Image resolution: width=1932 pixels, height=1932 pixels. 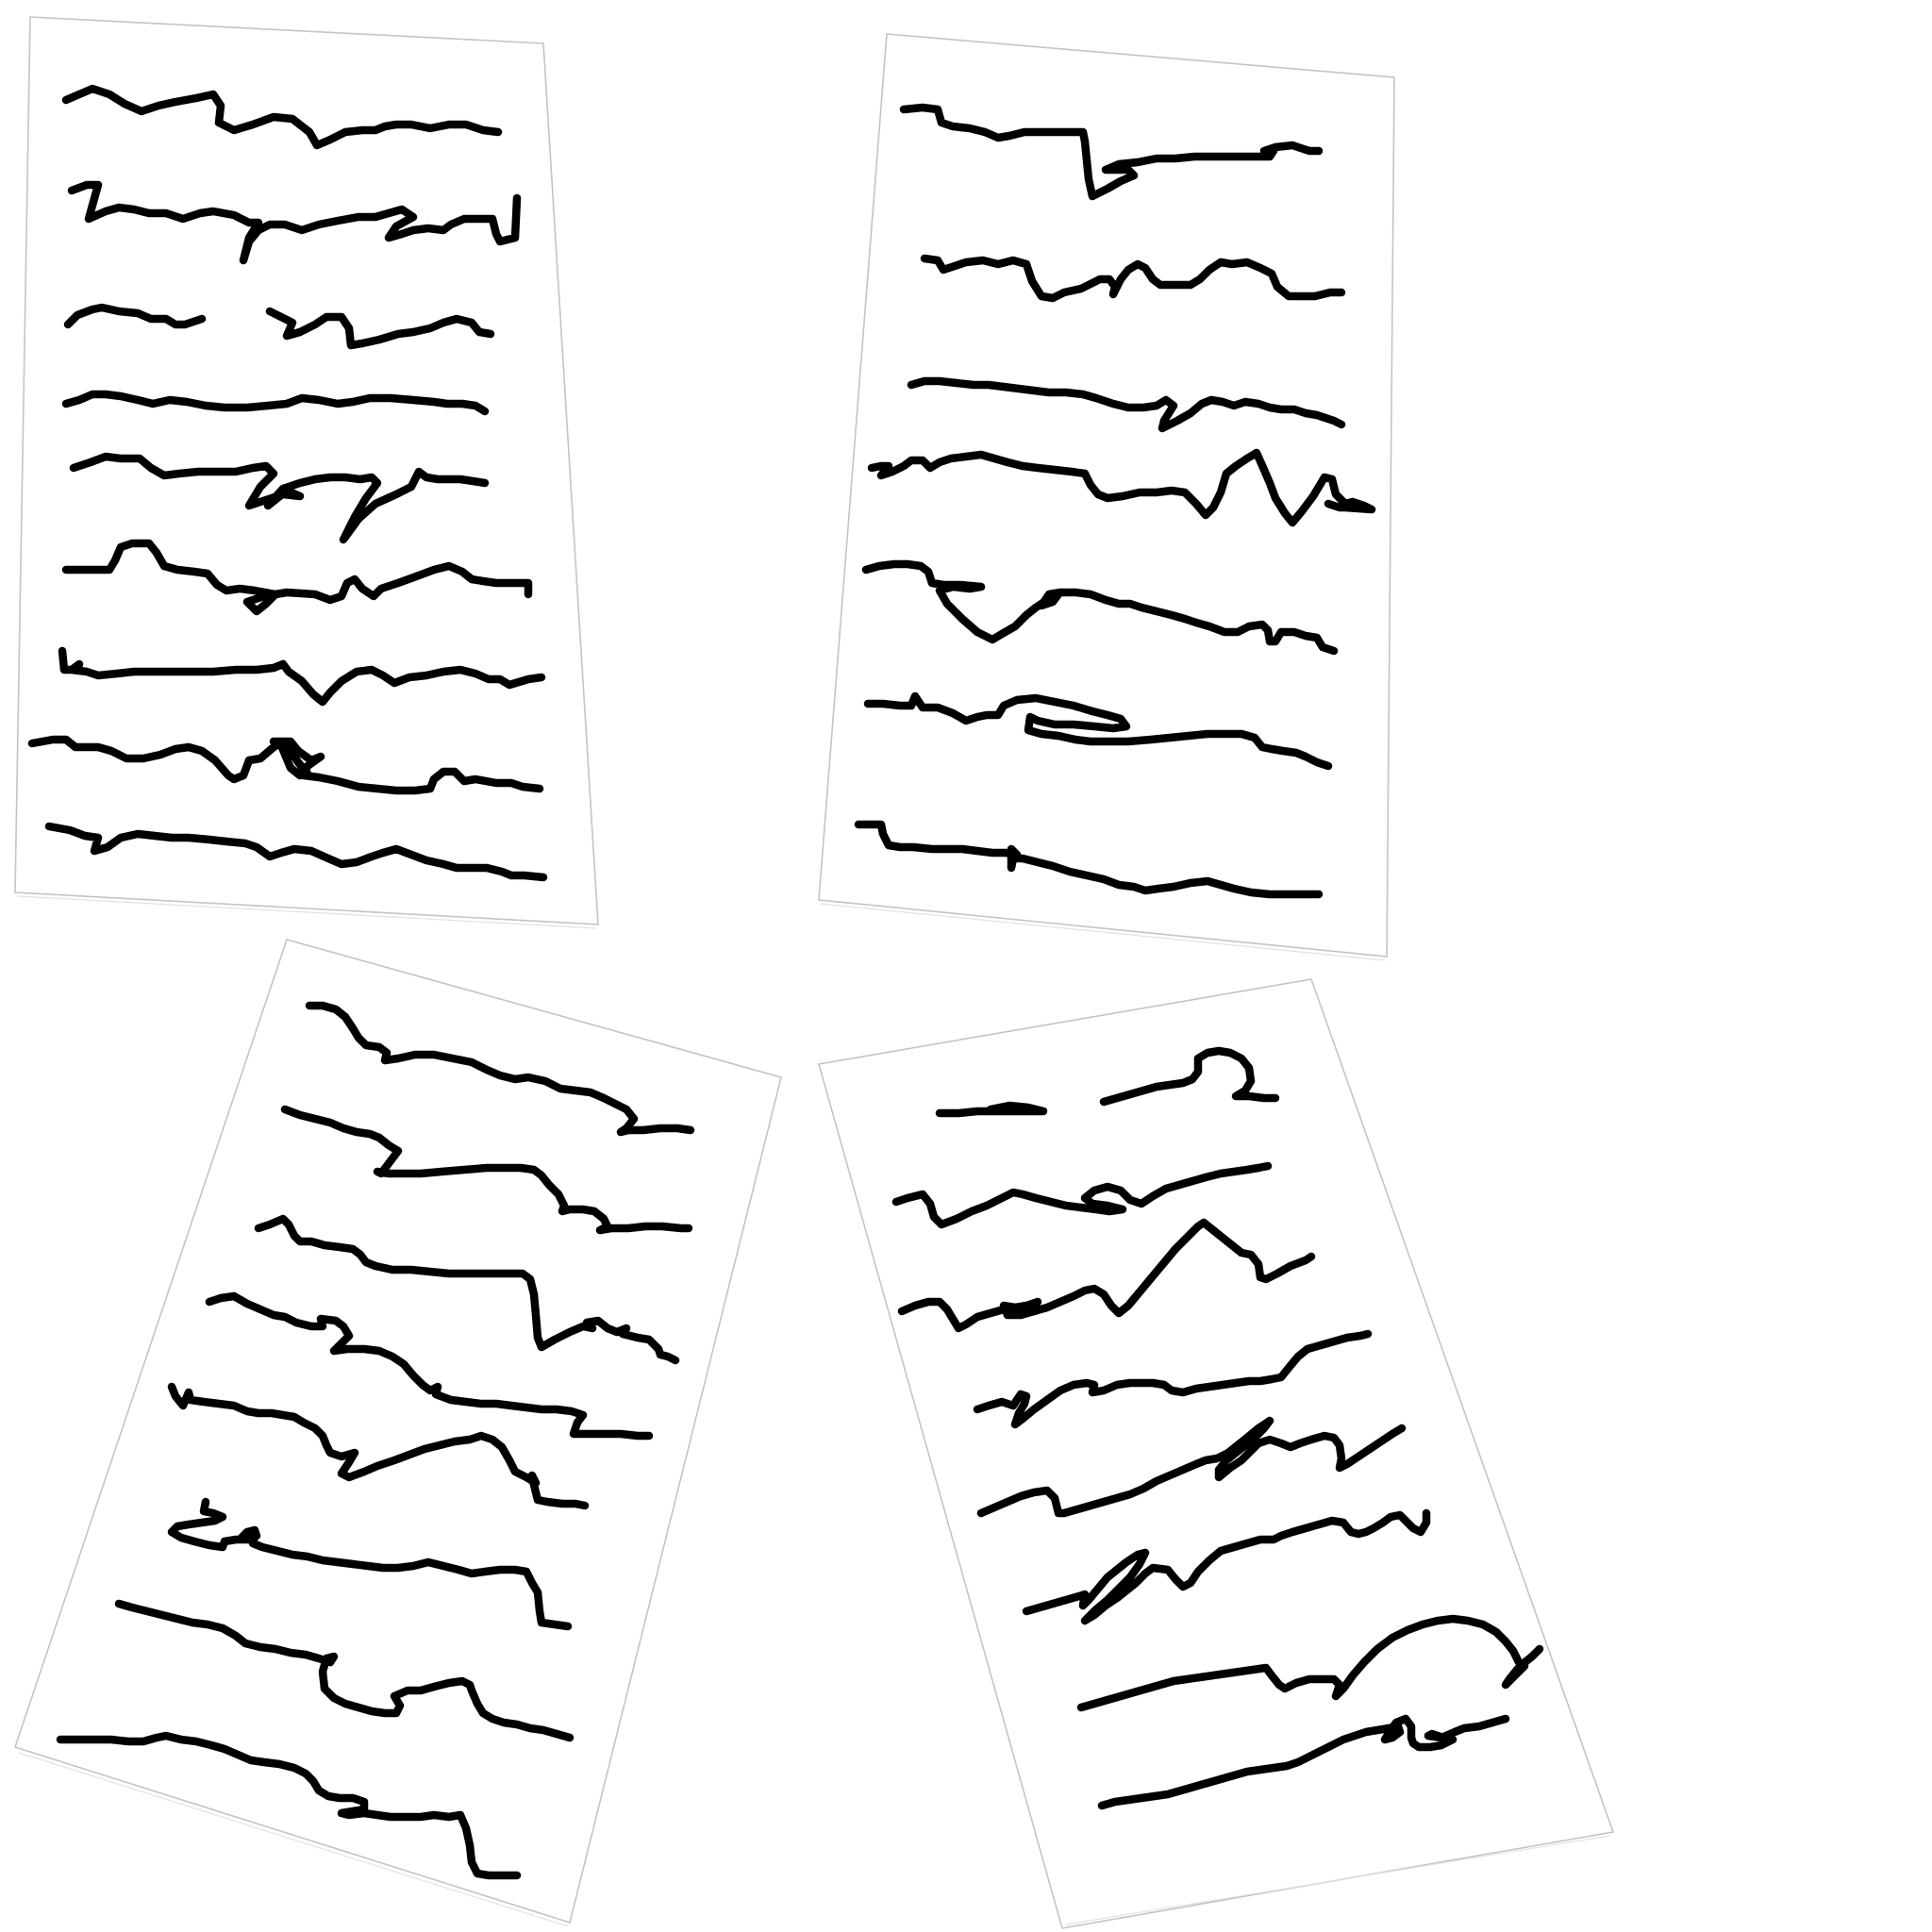 I want to click on sheet-top-left, so click(x=306, y=473).